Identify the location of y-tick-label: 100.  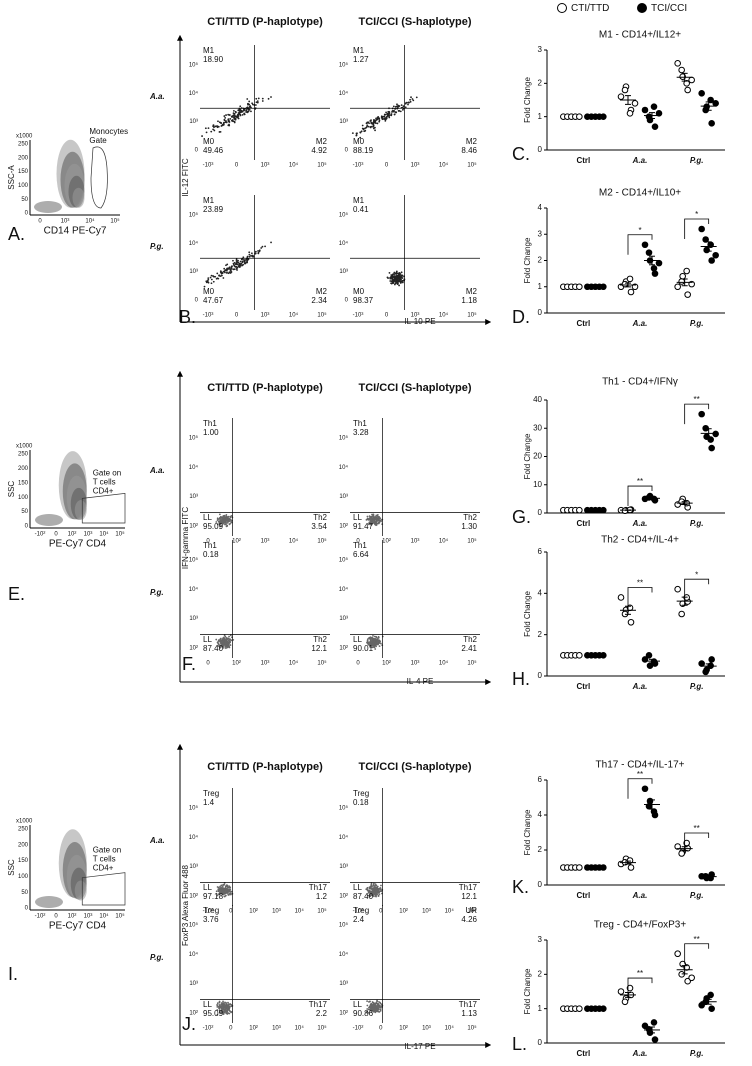
(23, 877).